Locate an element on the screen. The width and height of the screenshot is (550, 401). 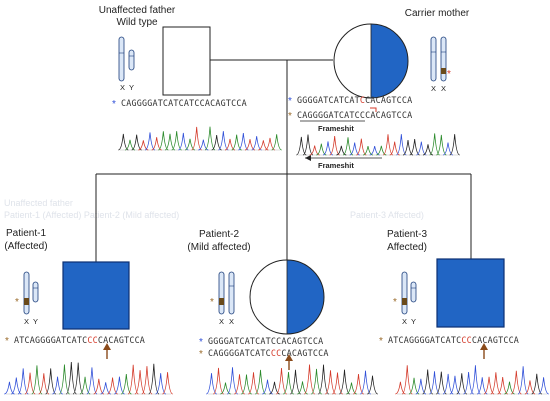
mother-sequence-2: CAGGGGATCATCCCACAGTCCA is located at coordinates (354, 115).